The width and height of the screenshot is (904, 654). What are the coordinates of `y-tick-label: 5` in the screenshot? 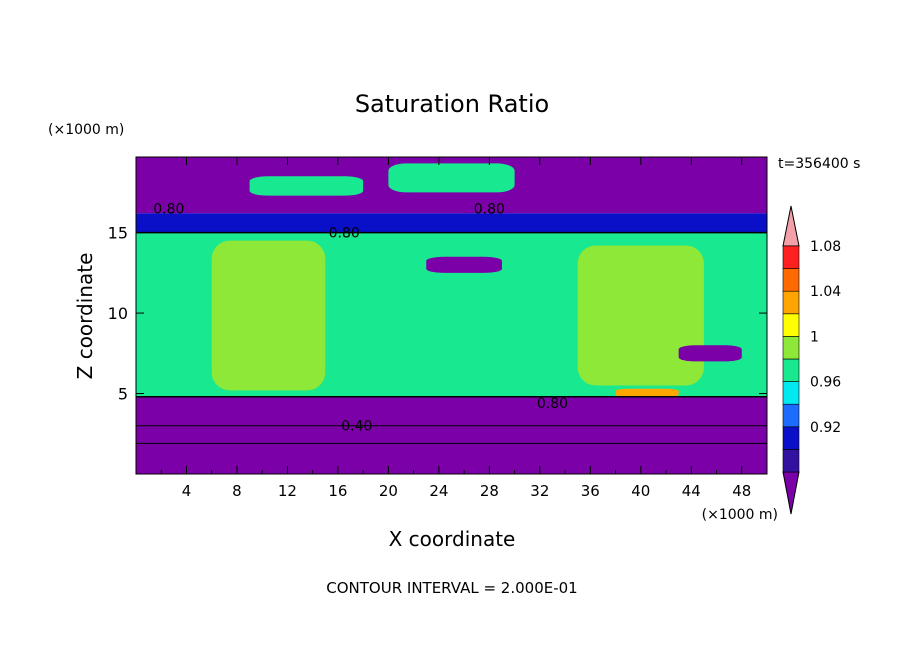 It's located at (123, 394).